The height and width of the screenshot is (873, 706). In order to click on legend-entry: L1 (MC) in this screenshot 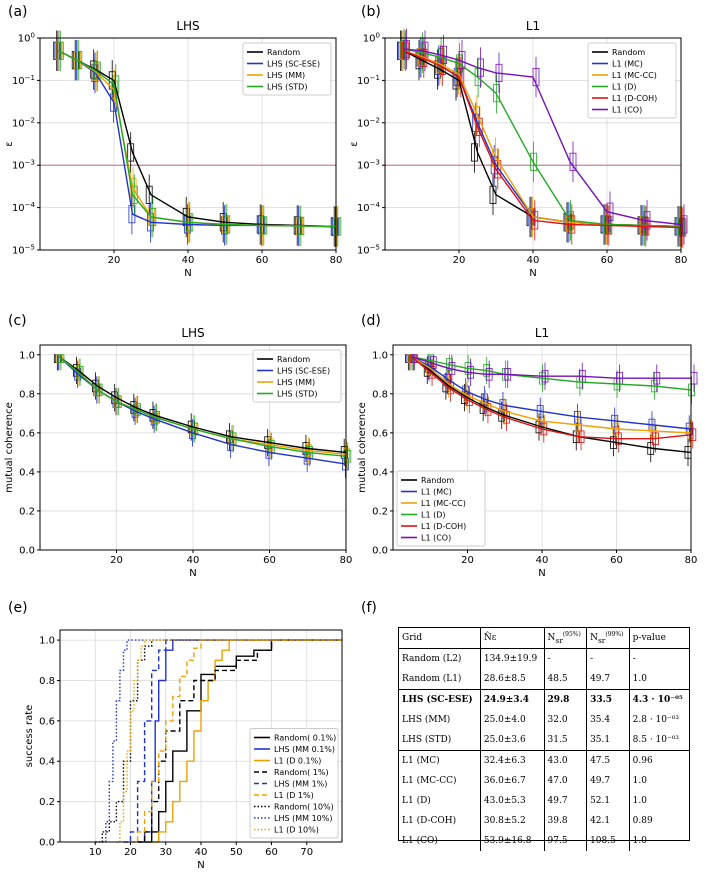, I will do `click(436, 492)`.